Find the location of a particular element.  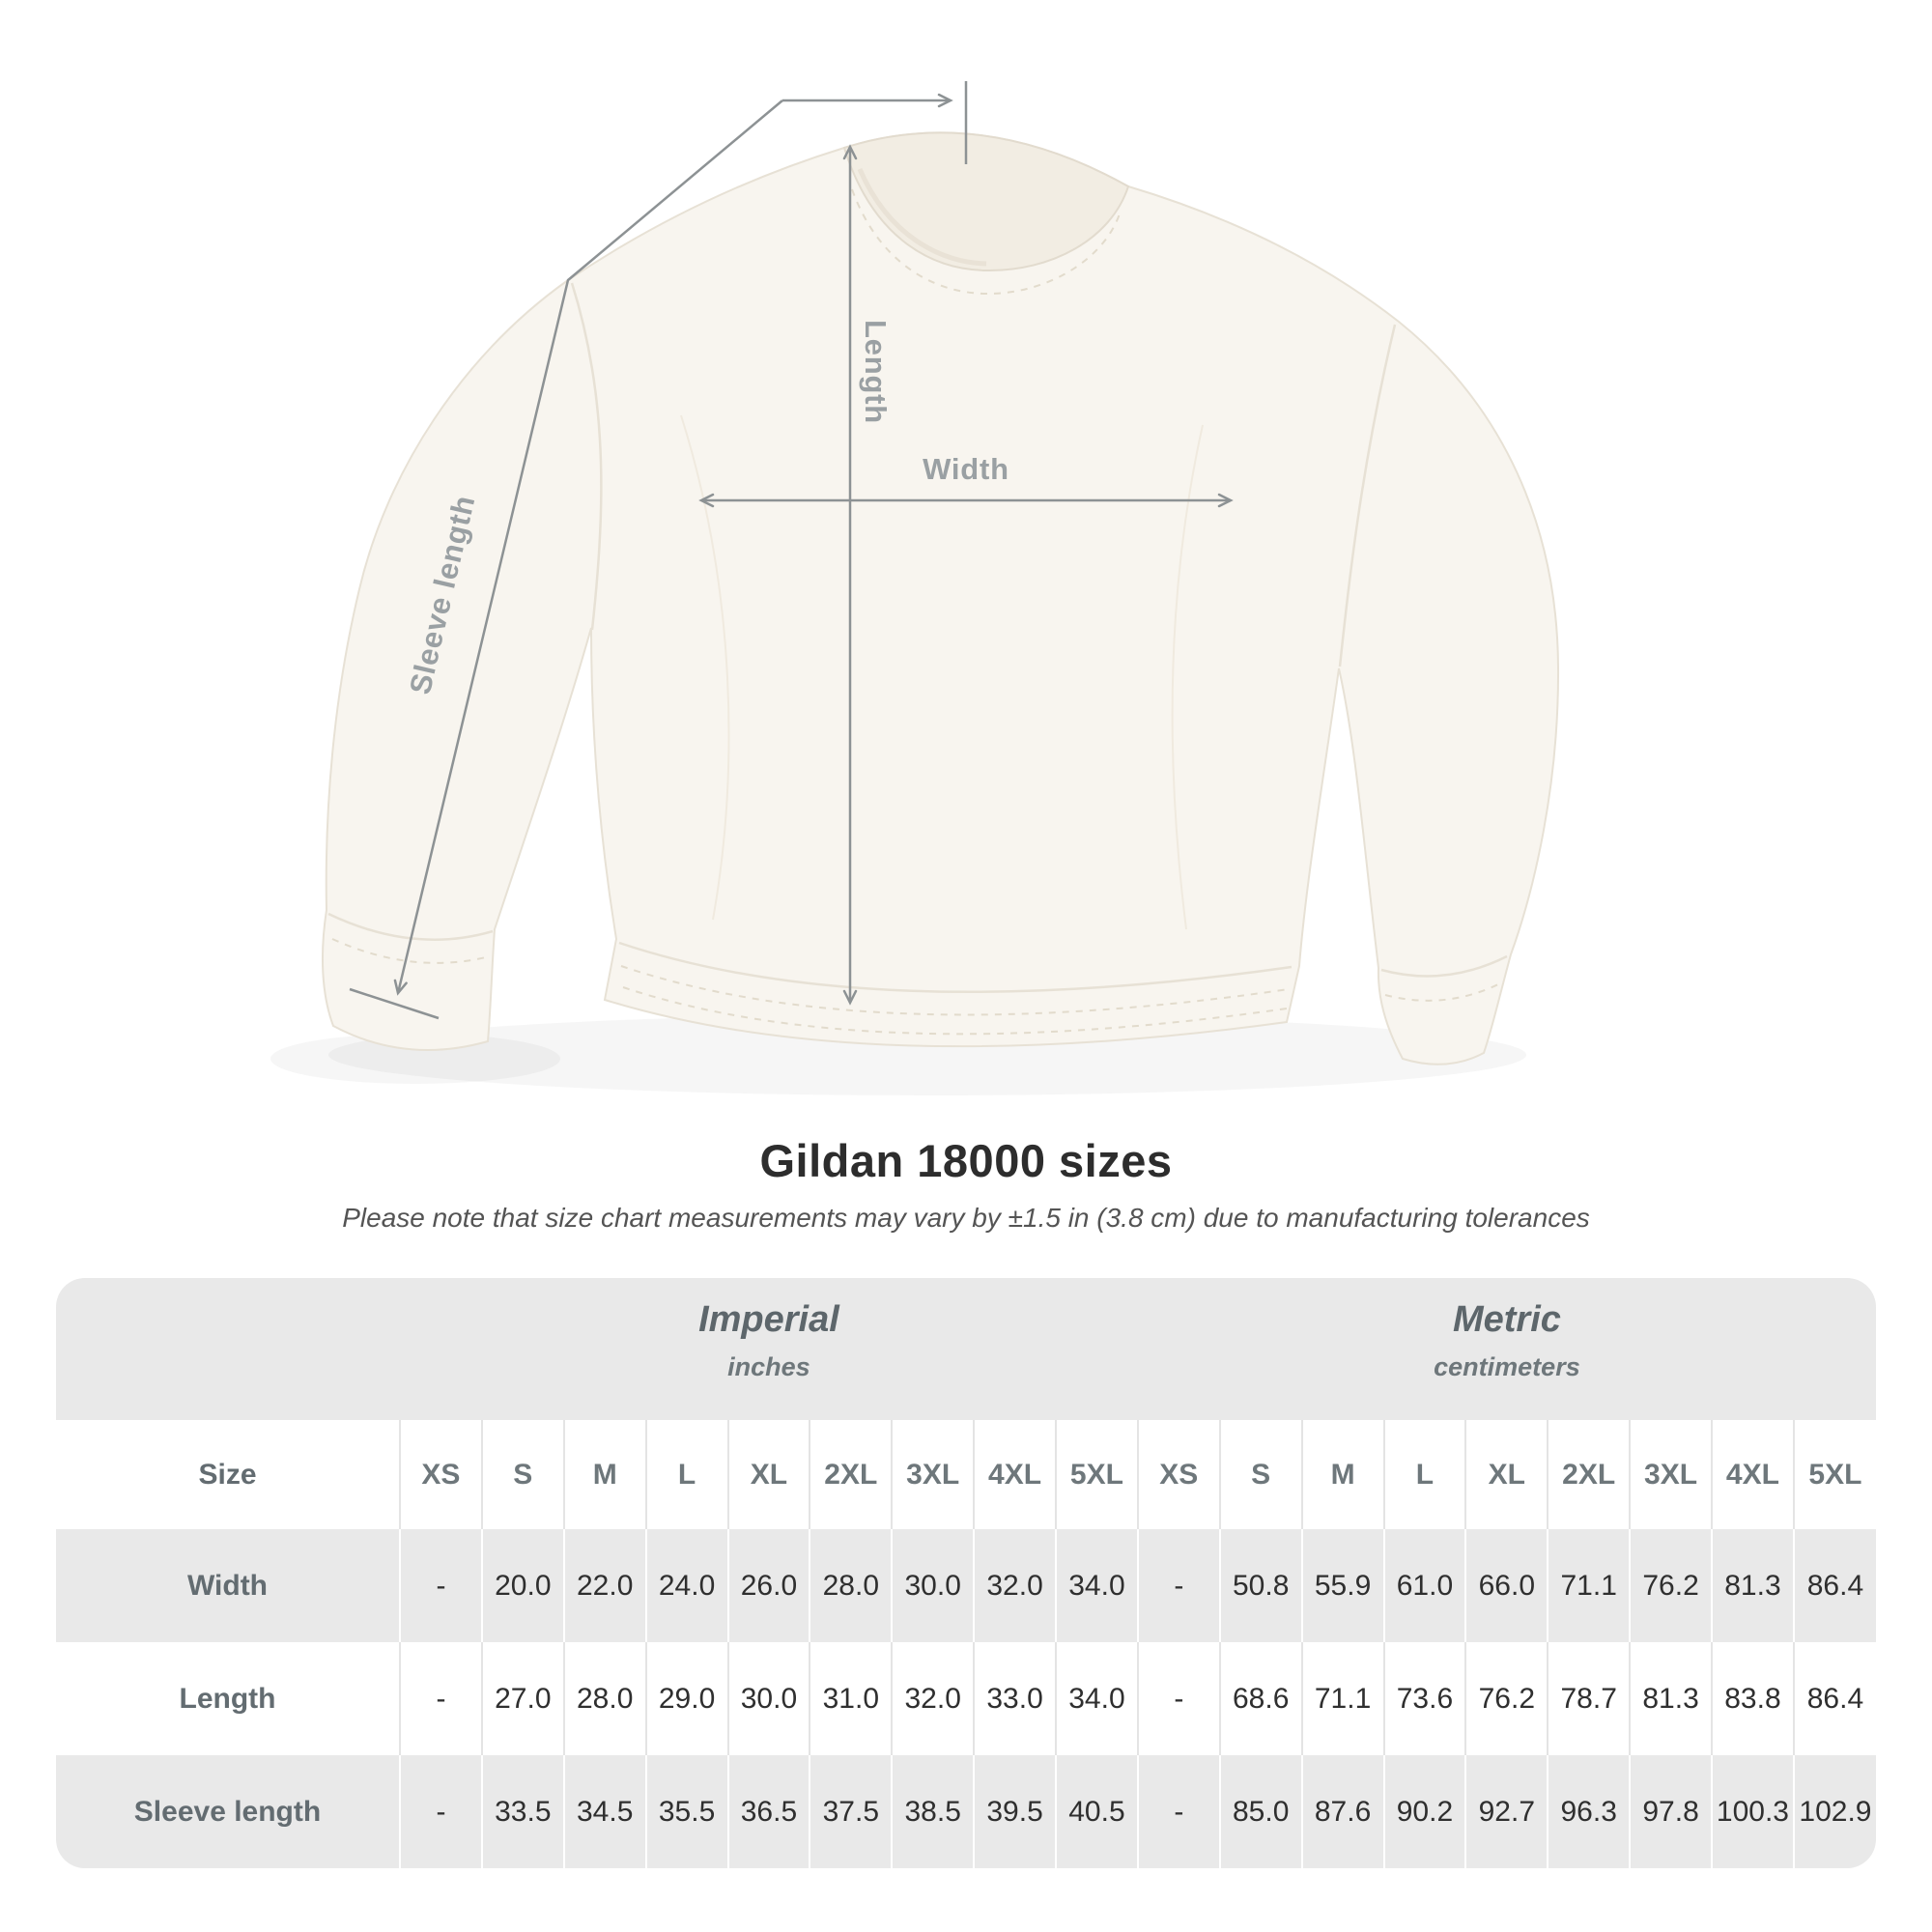

measurement-value: 27.0 is located at coordinates (522, 1698).